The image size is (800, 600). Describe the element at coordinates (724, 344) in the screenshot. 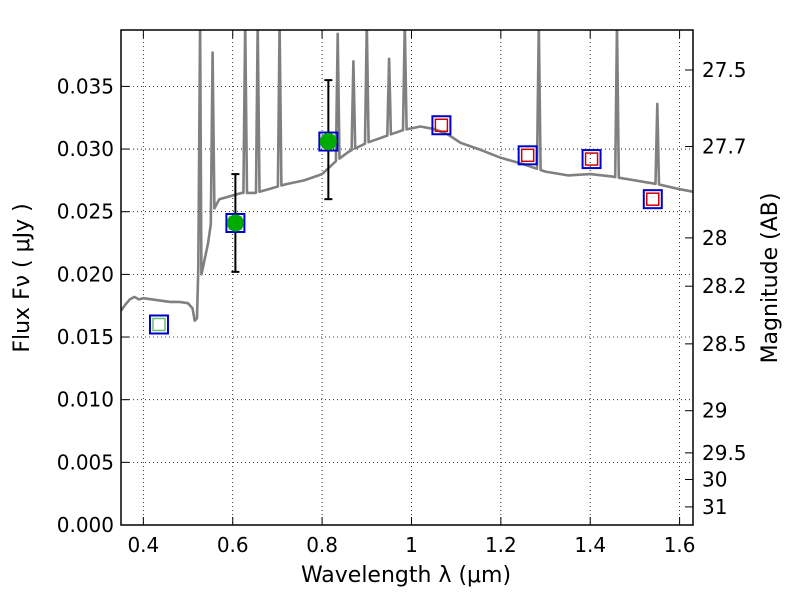

I see `right-tick-label: 28.5` at that location.